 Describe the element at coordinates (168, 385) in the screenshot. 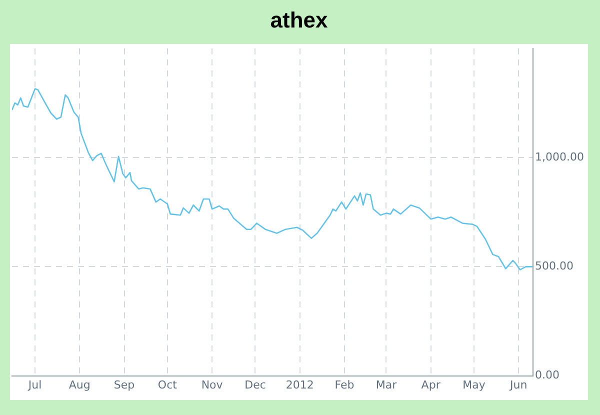

I see `x-tick-label: Oct` at that location.